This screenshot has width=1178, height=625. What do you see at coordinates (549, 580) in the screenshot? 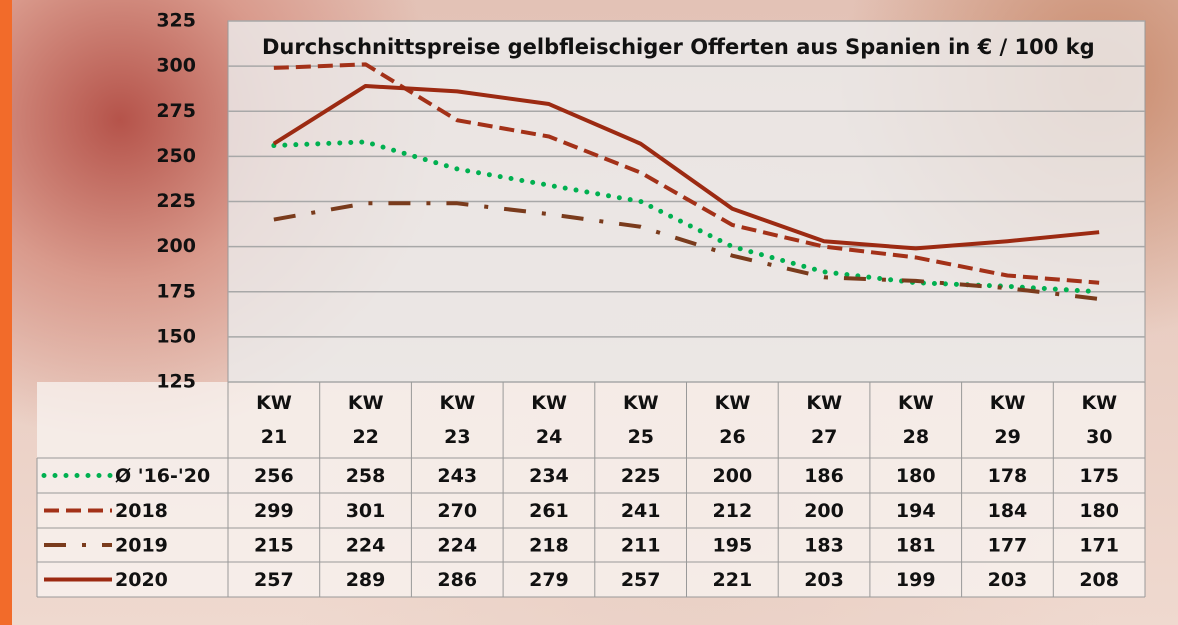
I see `table-value: 279` at bounding box center [549, 580].